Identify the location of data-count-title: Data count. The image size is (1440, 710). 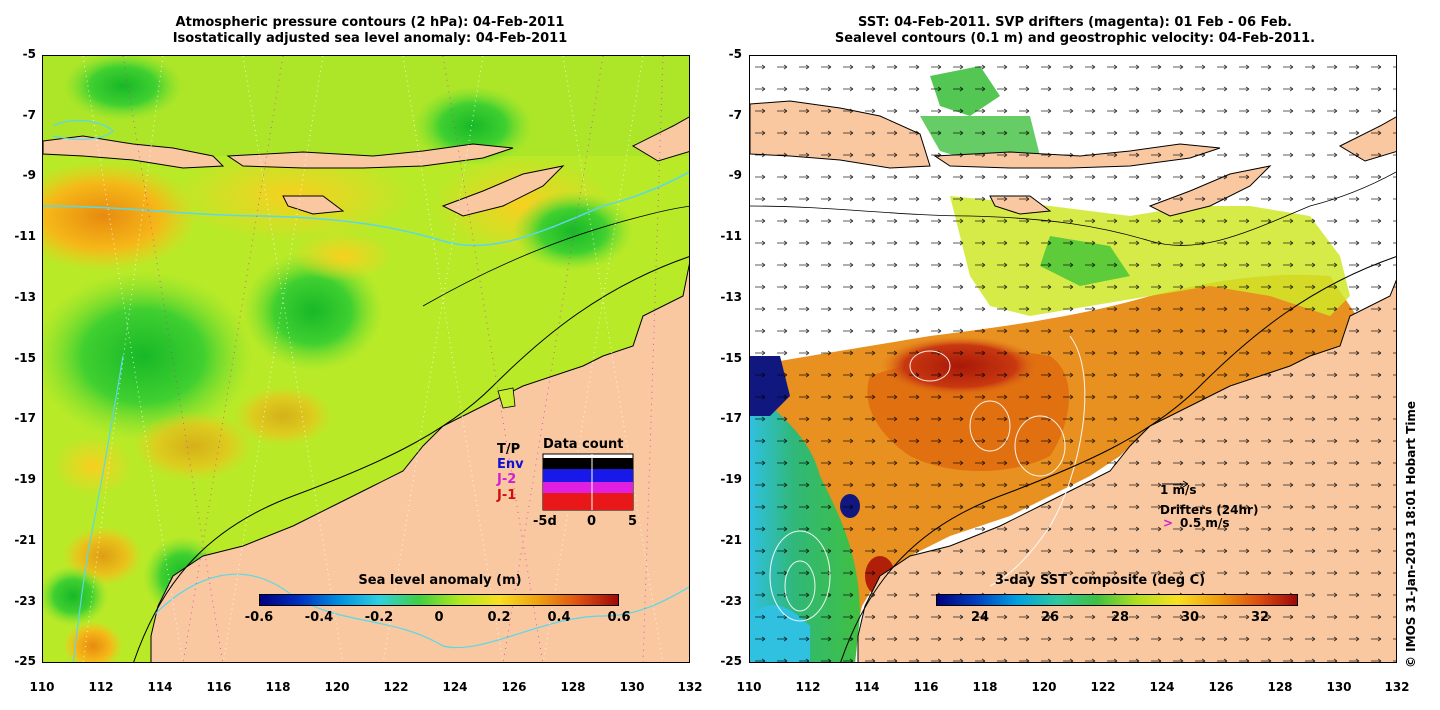
(583, 444).